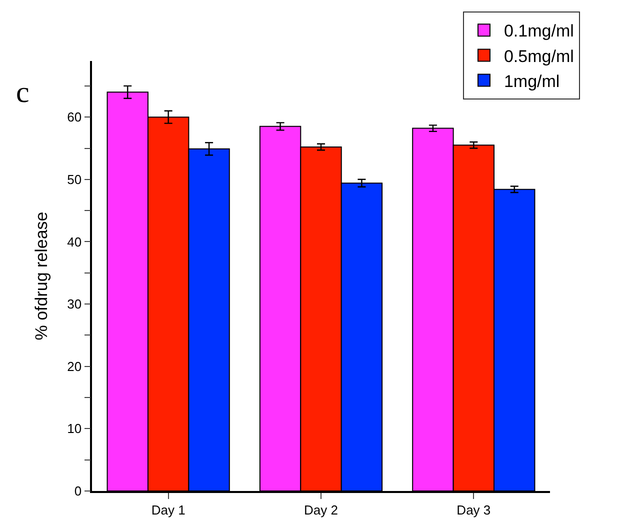 The height and width of the screenshot is (529, 619). What do you see at coordinates (78, 491) in the screenshot?
I see `y-tick-label: 0` at bounding box center [78, 491].